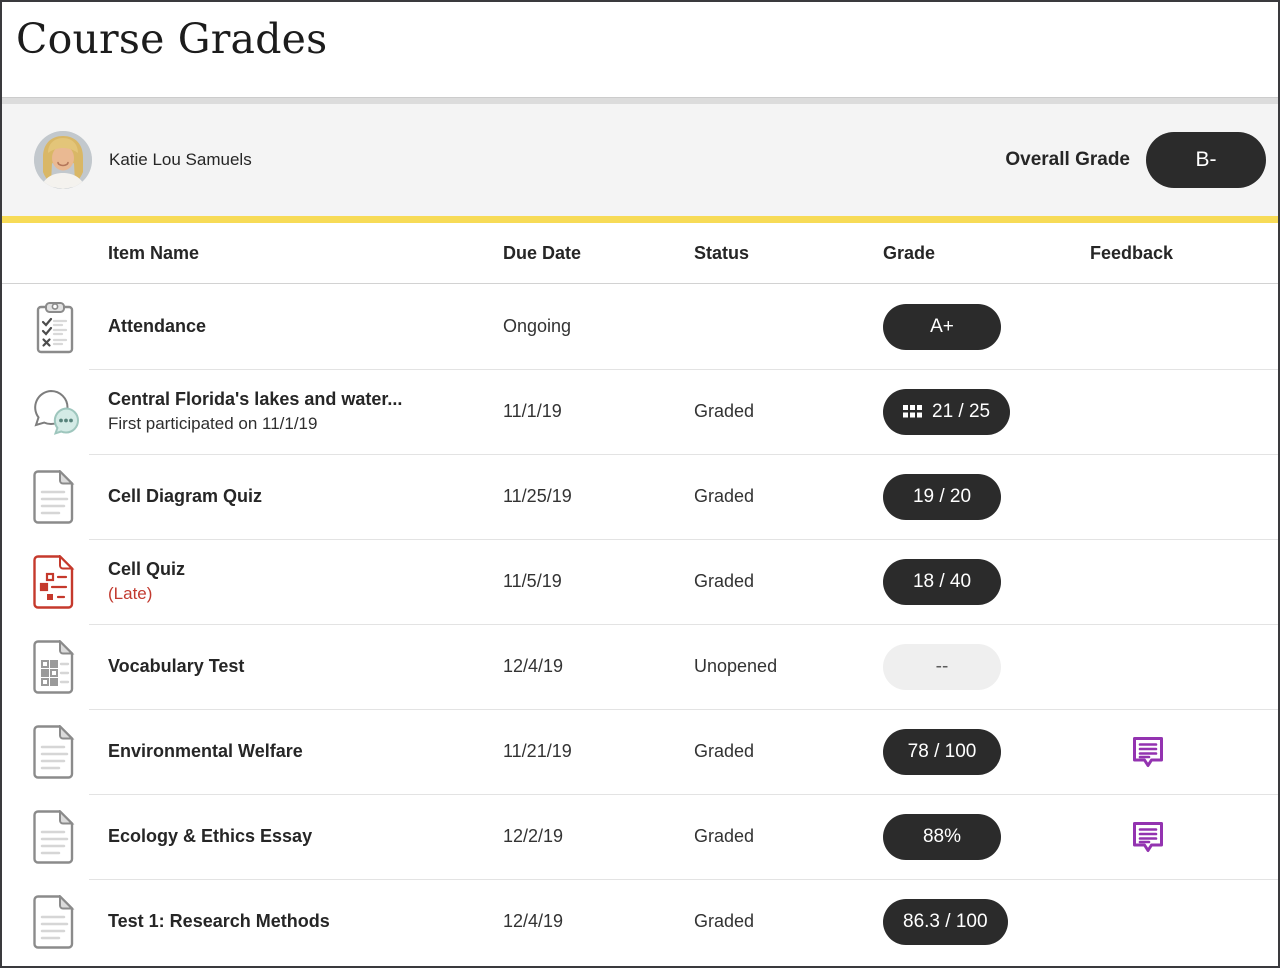  What do you see at coordinates (640, 326) in the screenshot?
I see `table-row: Attendance Ongoing A+` at bounding box center [640, 326].